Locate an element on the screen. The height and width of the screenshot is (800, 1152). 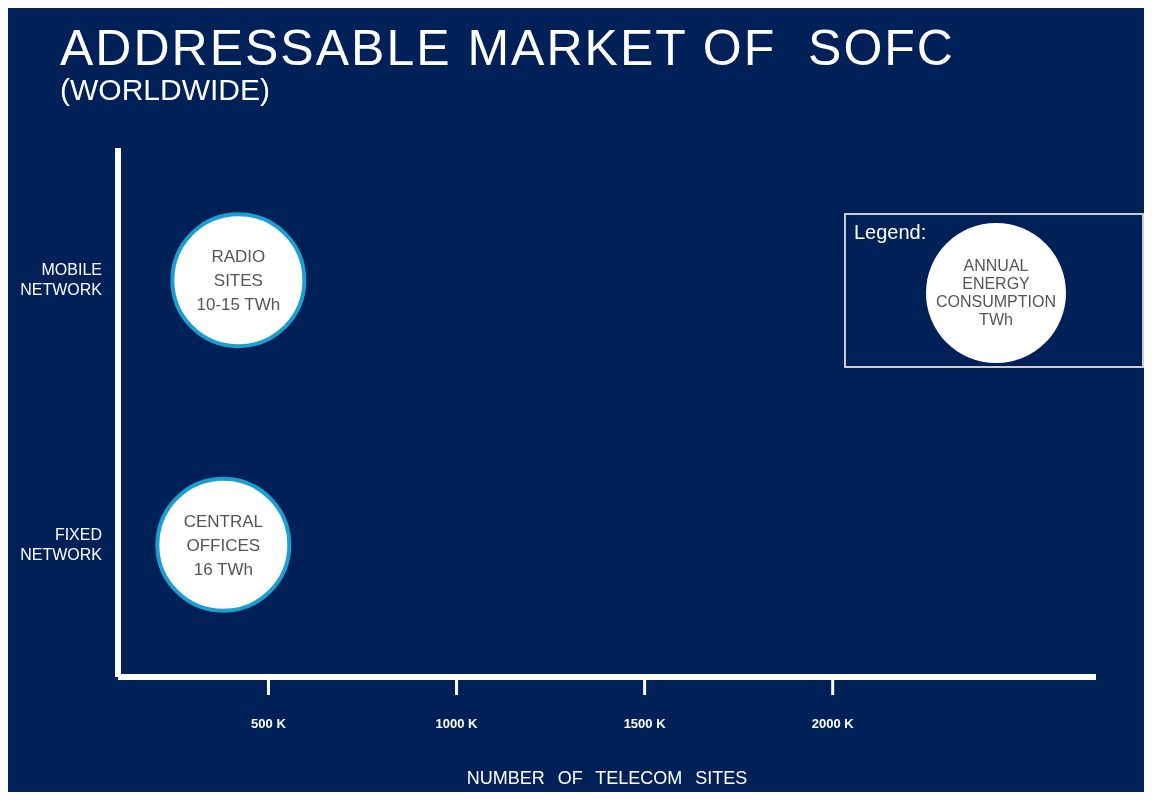
legend-title: Legend: is located at coordinates (891, 232).